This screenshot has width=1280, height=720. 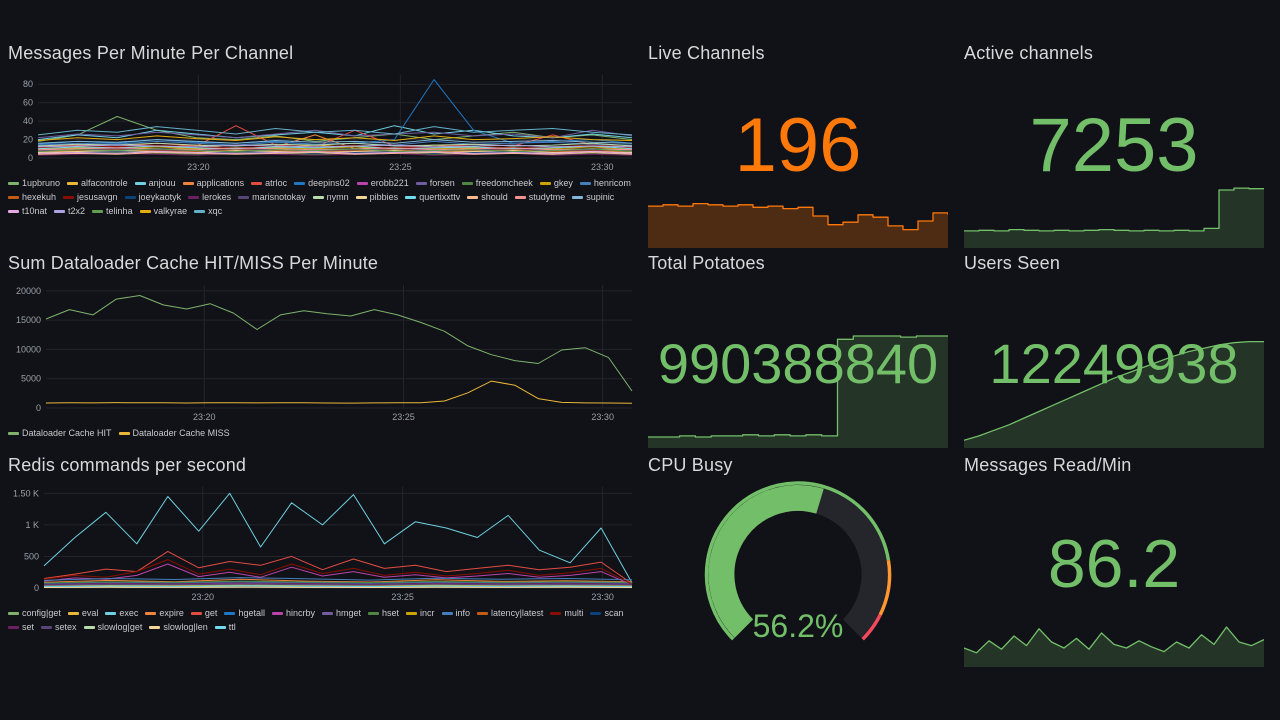 I want to click on legend-item-joeykaotyk: joeykaotyk, so click(x=153, y=197).